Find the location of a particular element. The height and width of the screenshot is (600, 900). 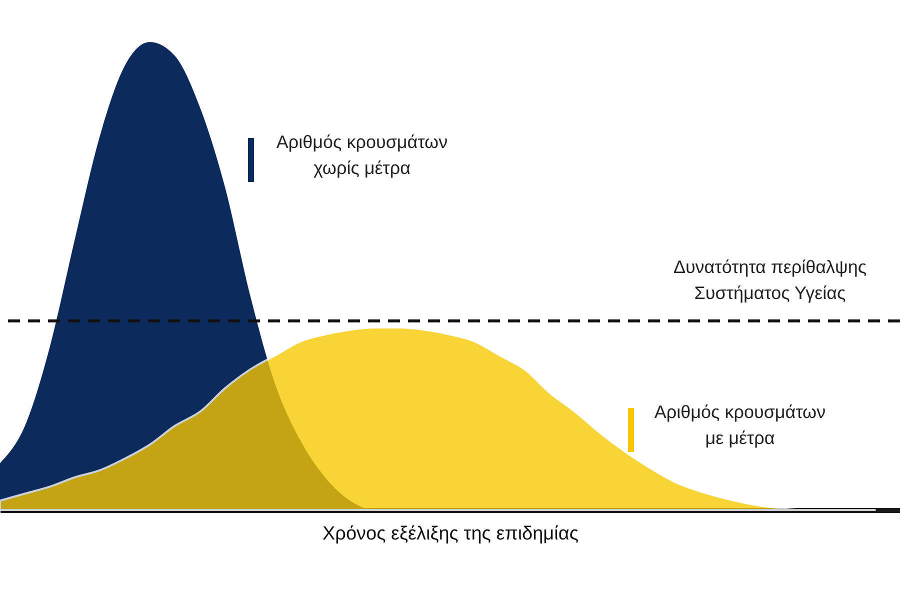

series-label: Αριθμός κρουσμάτων με μέτρα is located at coordinates (740, 425).